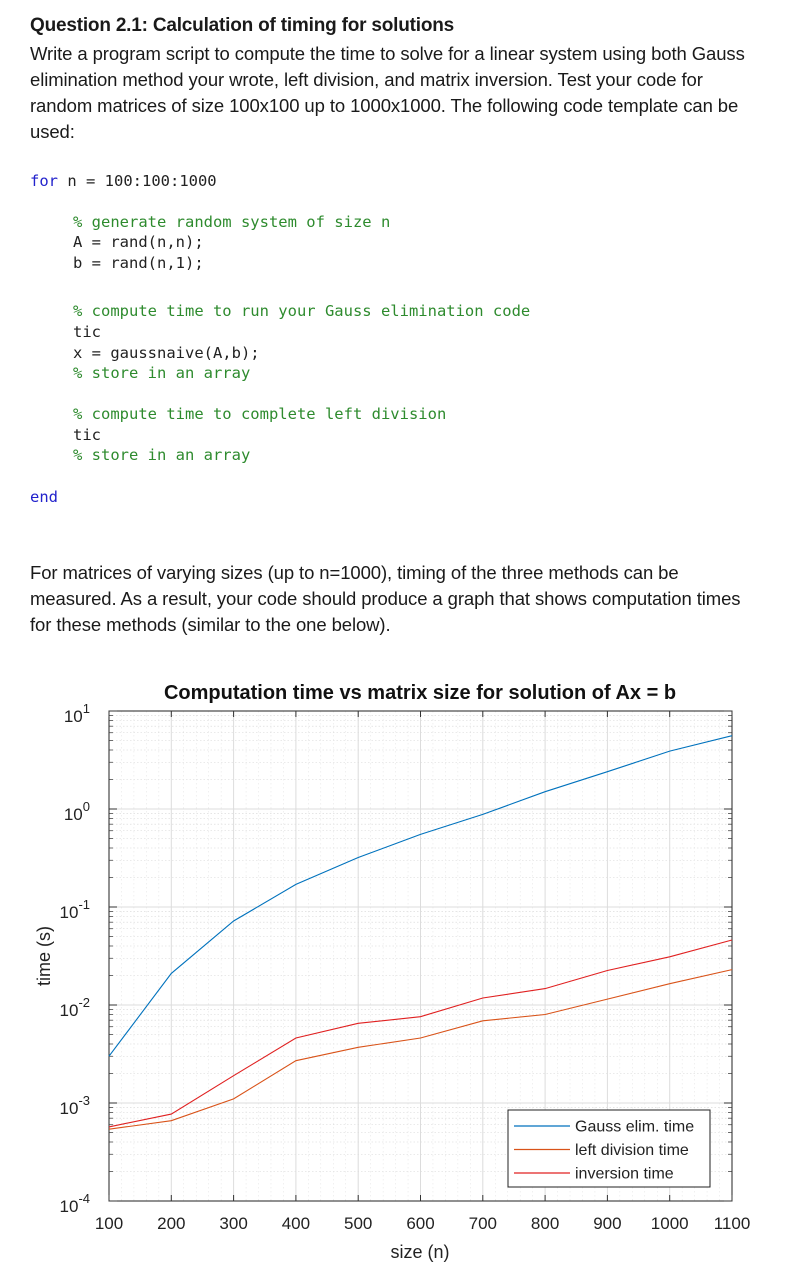 The image size is (811, 1288). What do you see at coordinates (86, 806) in the screenshot?
I see `y-tick-exponent: 0` at bounding box center [86, 806].